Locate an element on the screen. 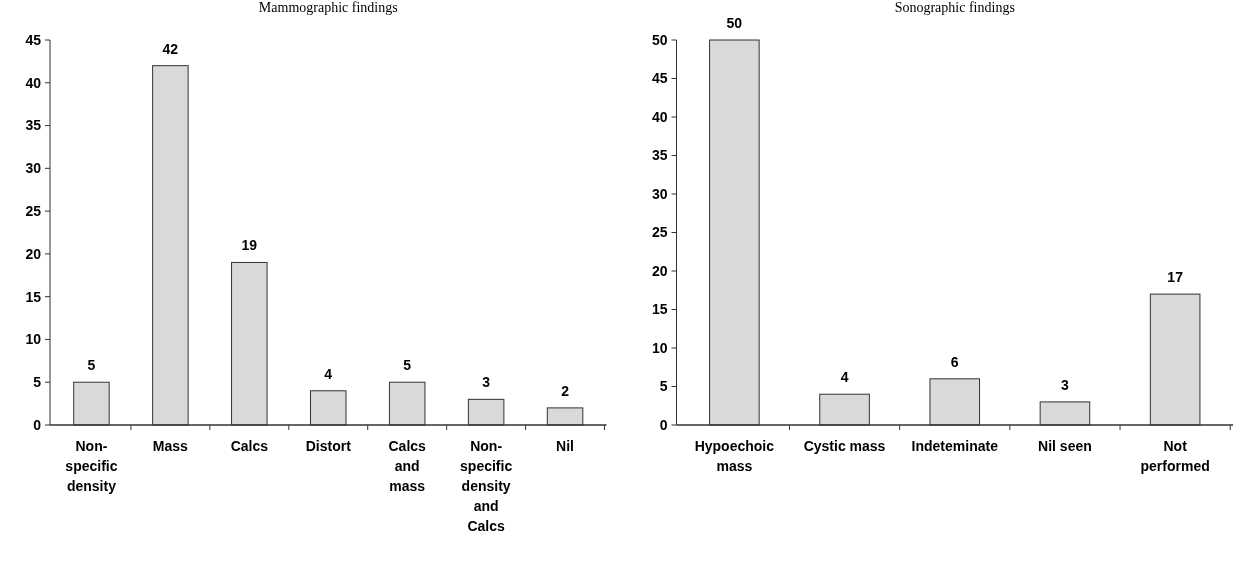  data-label: 2 is located at coordinates (565, 390).